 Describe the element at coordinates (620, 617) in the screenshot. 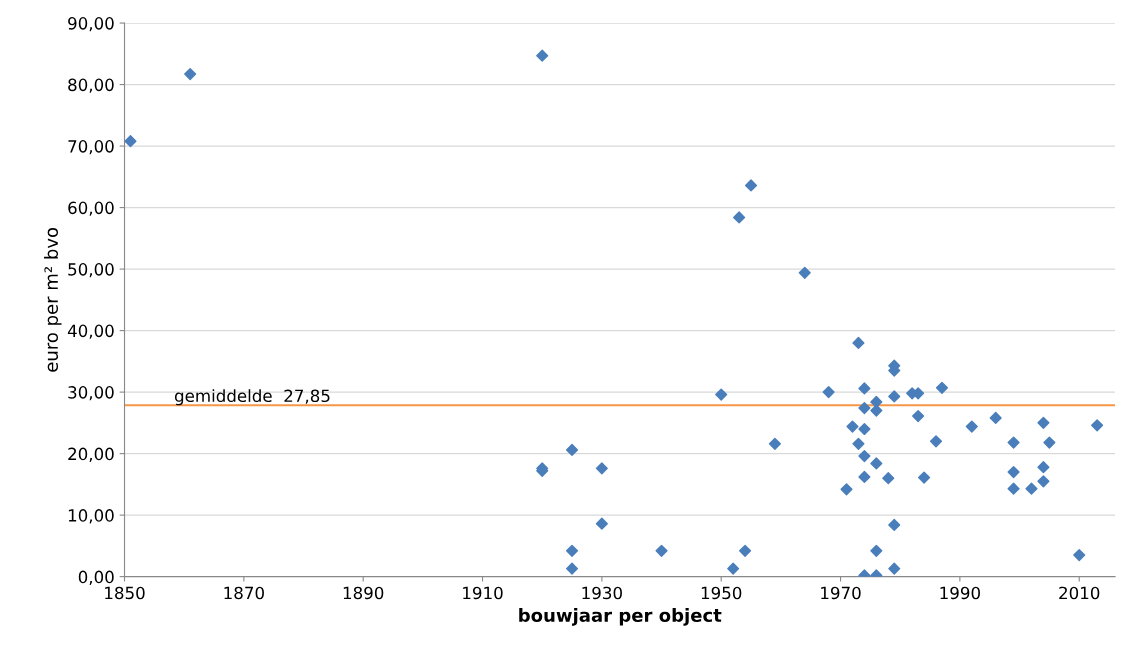

I see `x-axis-title: bouwjaar per object` at that location.